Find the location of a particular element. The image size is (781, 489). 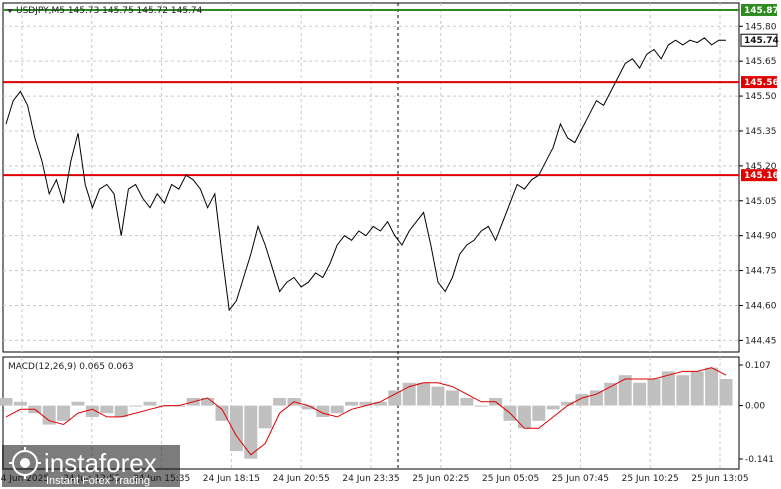

price-tick-label: 144.45 is located at coordinates (761, 341).